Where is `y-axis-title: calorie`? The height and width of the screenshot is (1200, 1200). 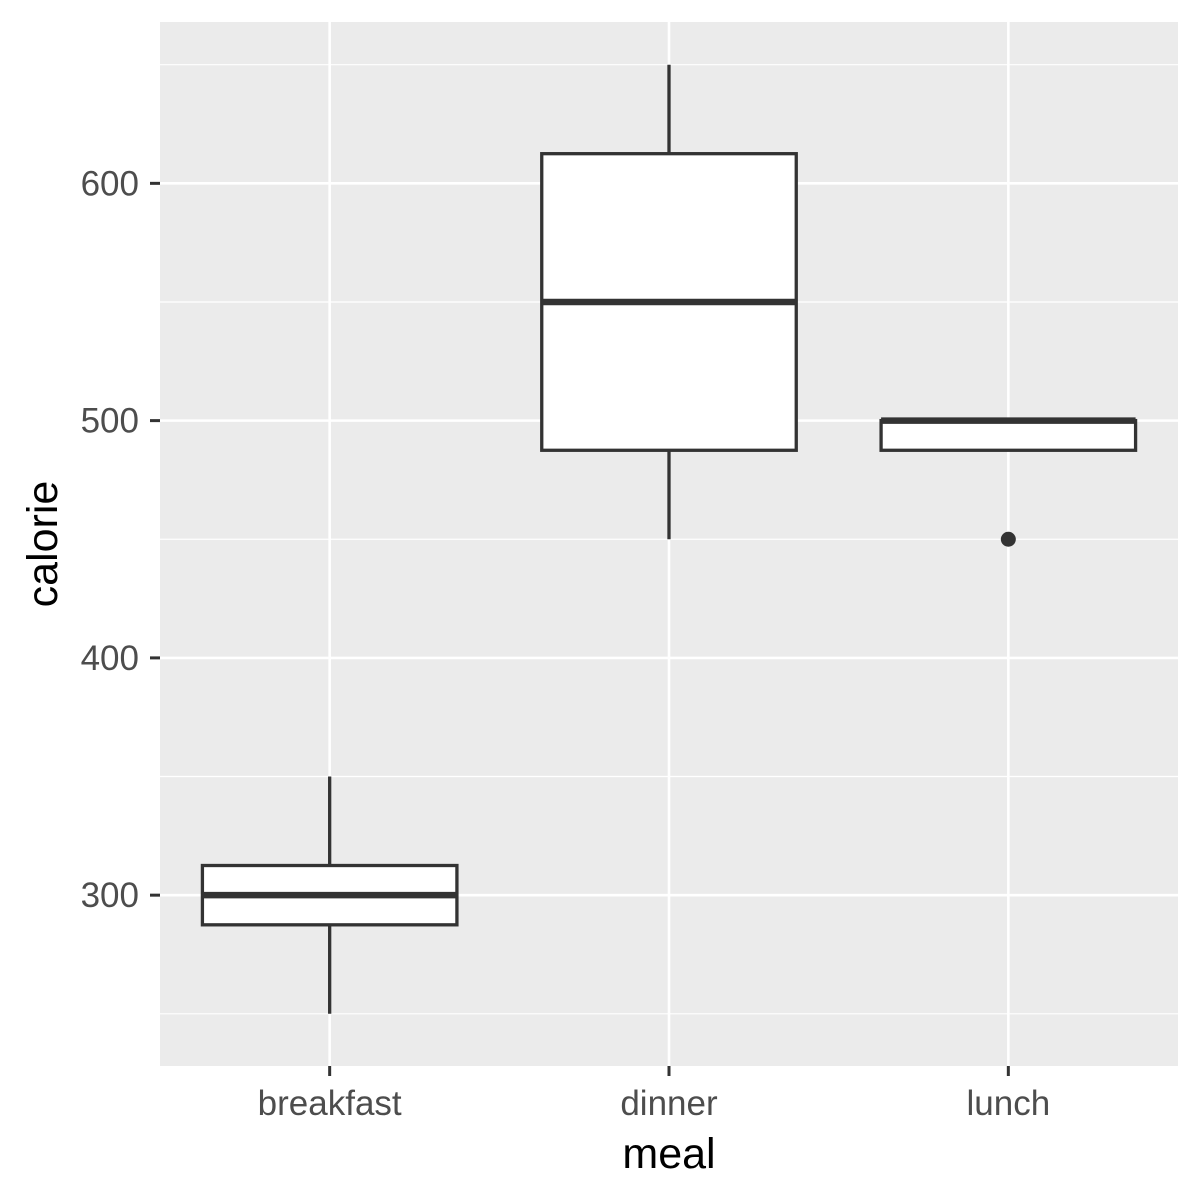 y-axis-title: calorie is located at coordinates (43, 544).